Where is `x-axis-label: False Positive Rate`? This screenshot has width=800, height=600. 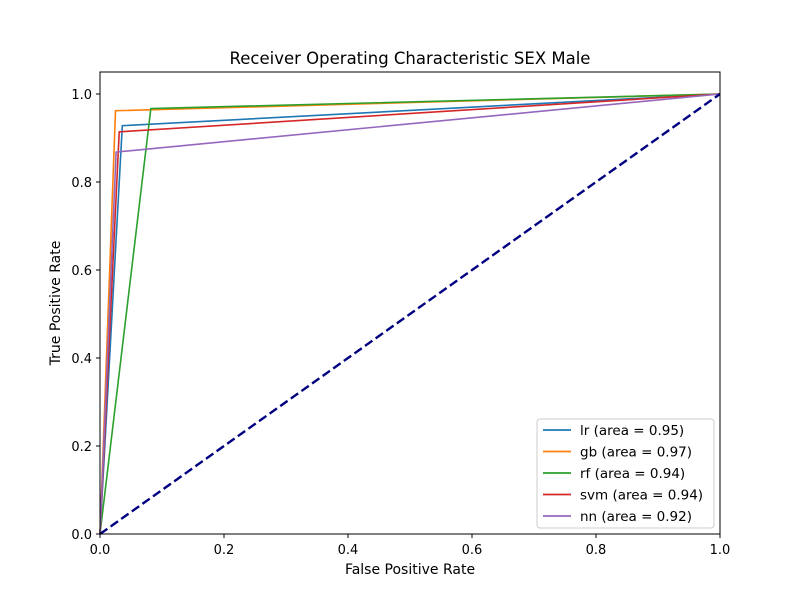 x-axis-label: False Positive Rate is located at coordinates (410, 570).